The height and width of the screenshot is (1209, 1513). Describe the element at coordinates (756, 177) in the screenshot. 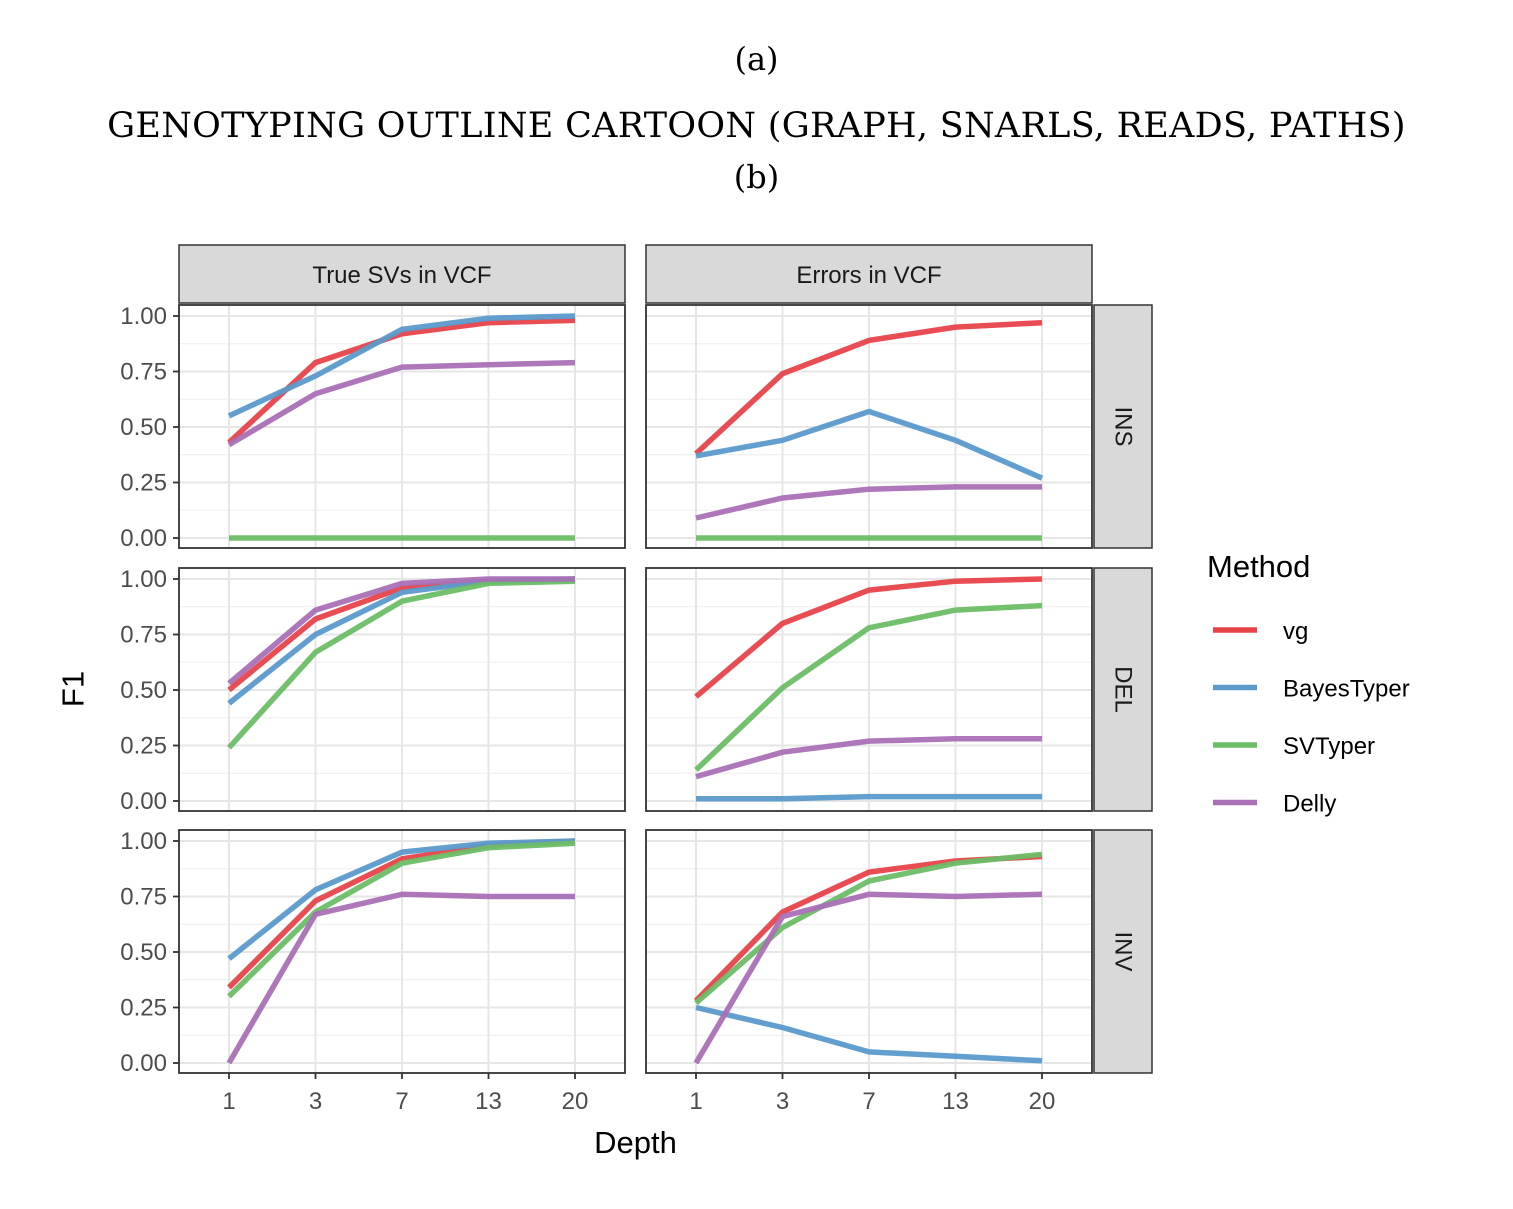

I see `caption-b: (b)` at that location.